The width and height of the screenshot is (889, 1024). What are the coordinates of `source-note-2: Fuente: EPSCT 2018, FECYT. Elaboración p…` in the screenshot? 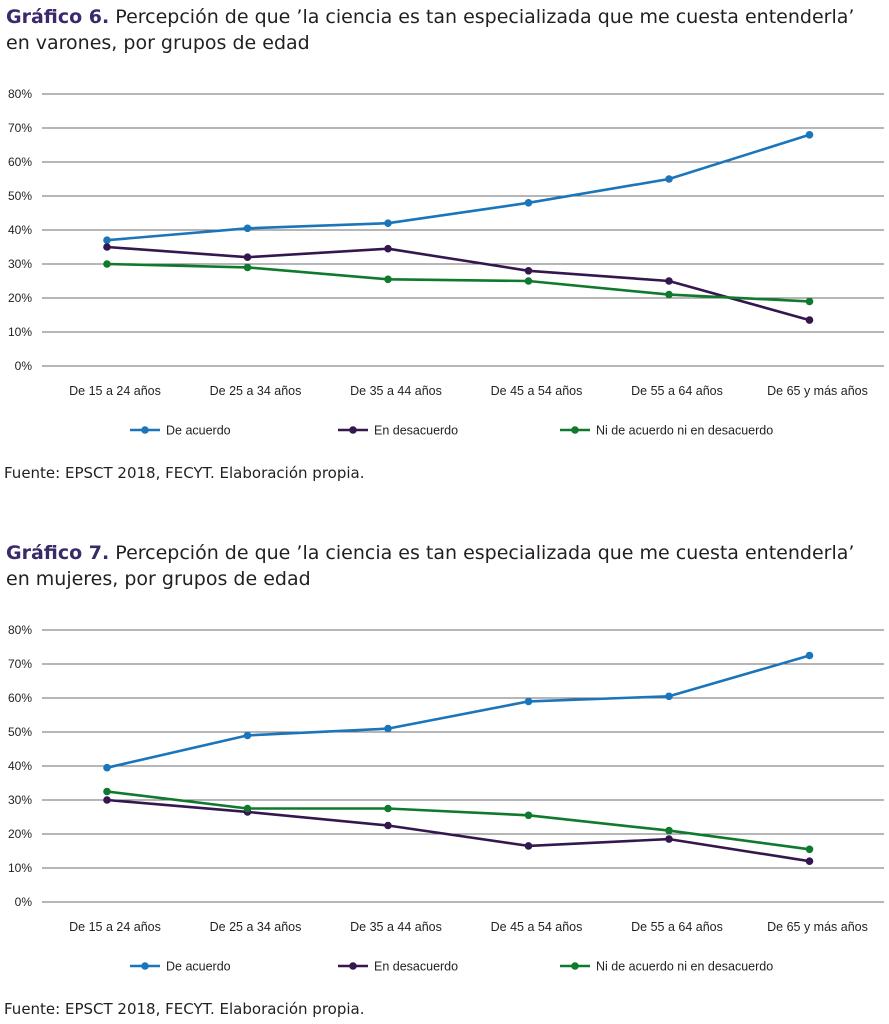 It's located at (184, 1009).